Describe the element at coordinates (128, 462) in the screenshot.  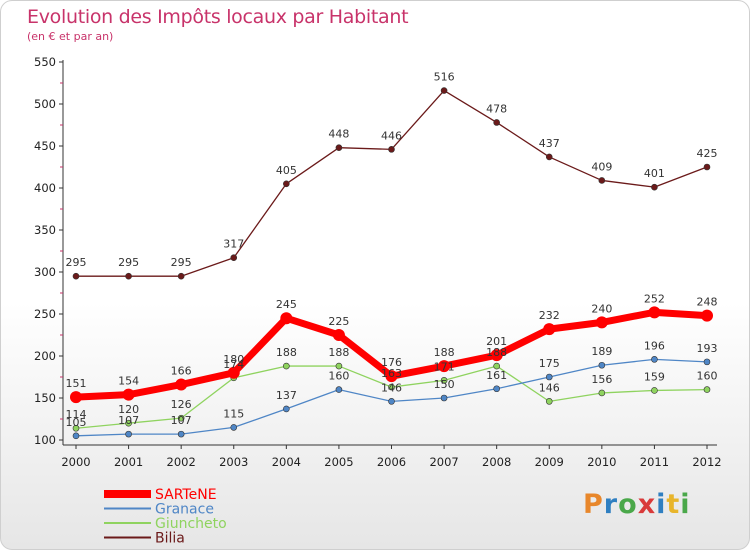
I see `x-tick-label: 2001` at that location.